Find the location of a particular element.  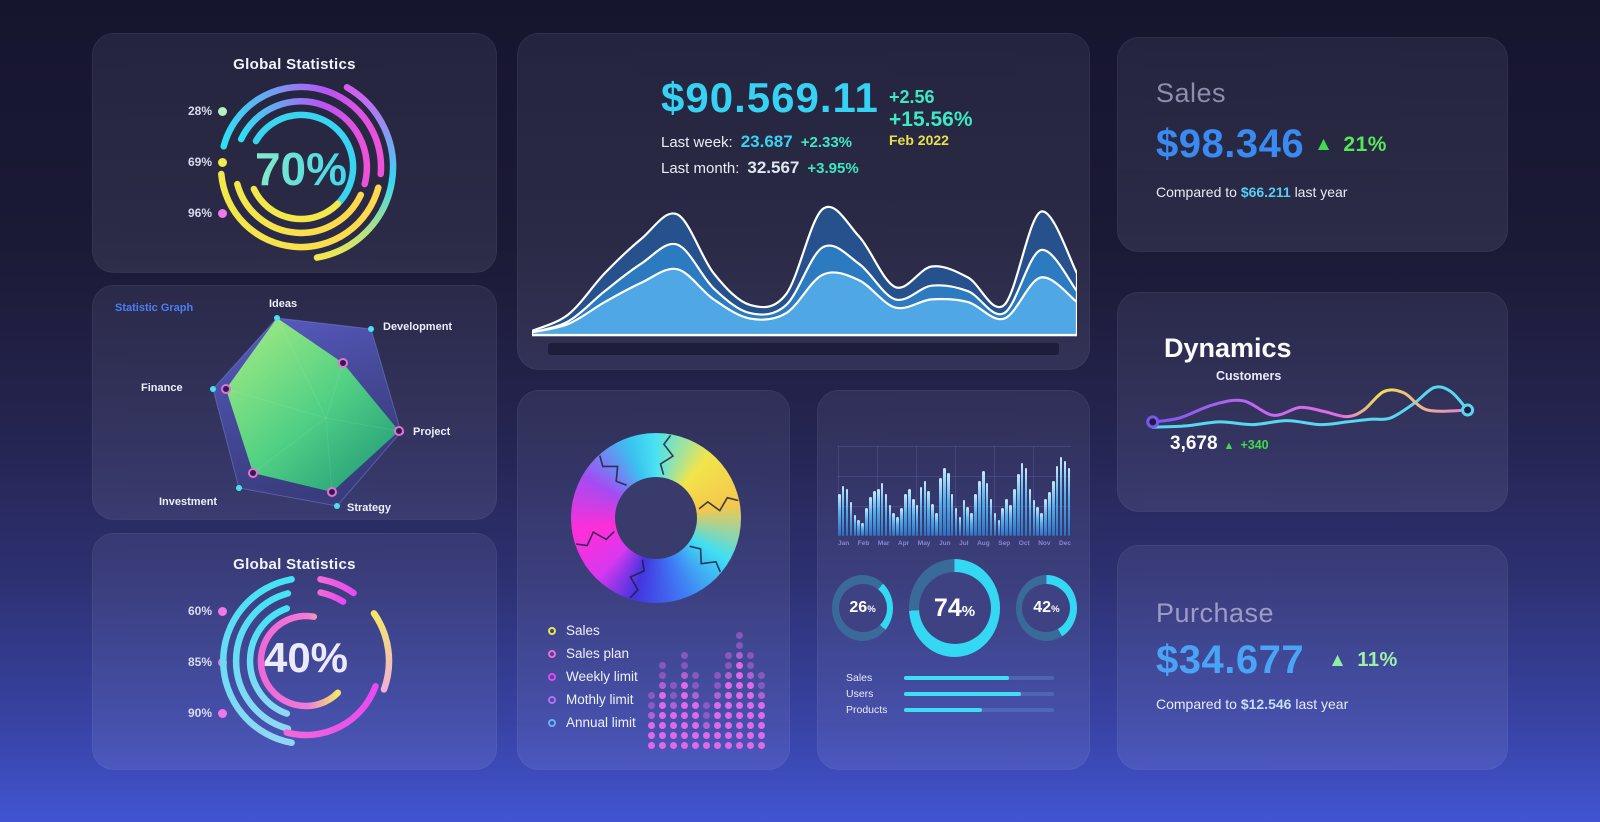

compare-prefix: Compared to is located at coordinates (1196, 192).